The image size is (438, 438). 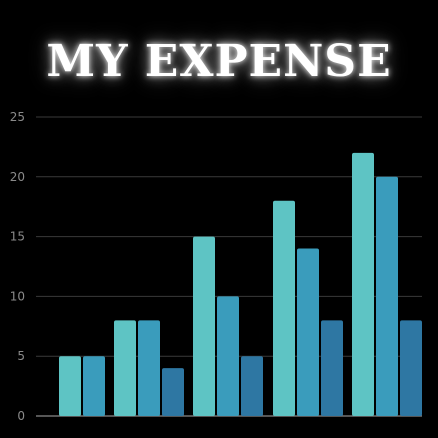 What do you see at coordinates (17, 177) in the screenshot?
I see `y-tick-label: 20` at bounding box center [17, 177].